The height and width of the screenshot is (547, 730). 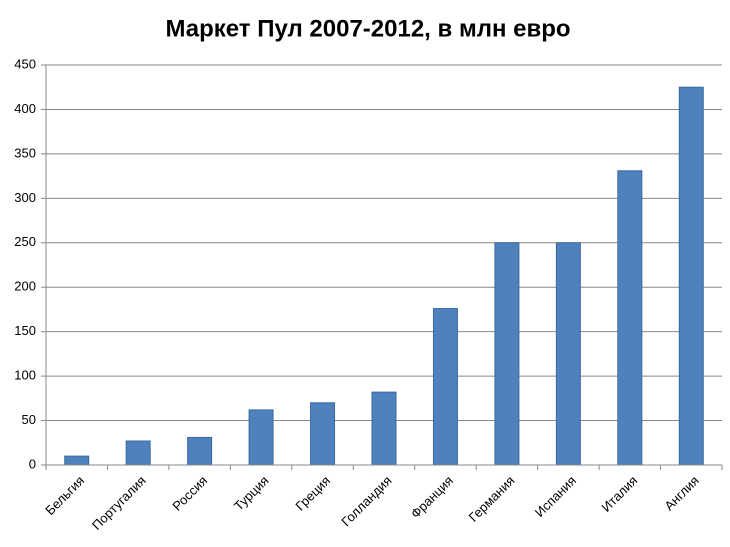 I want to click on x-tick-label: Португалия, so click(x=119, y=503).